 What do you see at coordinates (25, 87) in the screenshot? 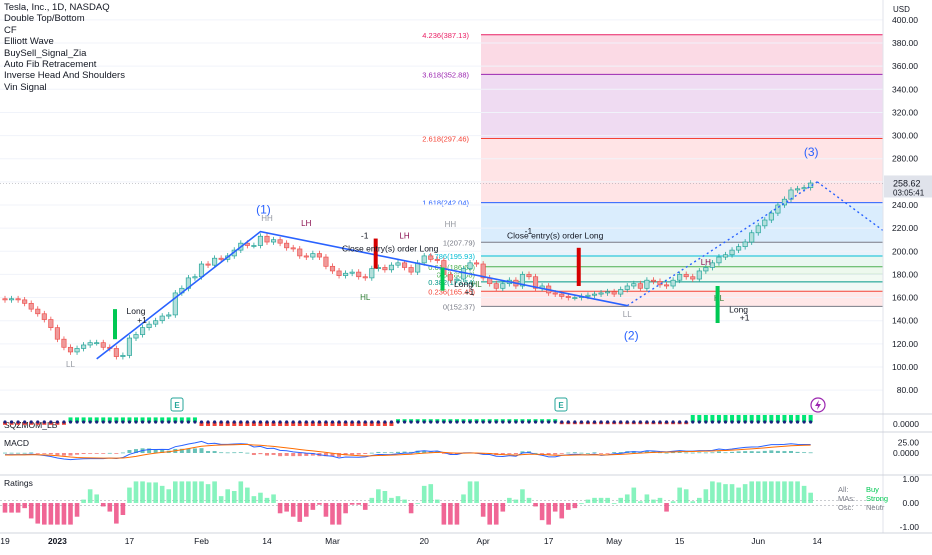
I see `legend-study: Vin Signal` at bounding box center [25, 87].